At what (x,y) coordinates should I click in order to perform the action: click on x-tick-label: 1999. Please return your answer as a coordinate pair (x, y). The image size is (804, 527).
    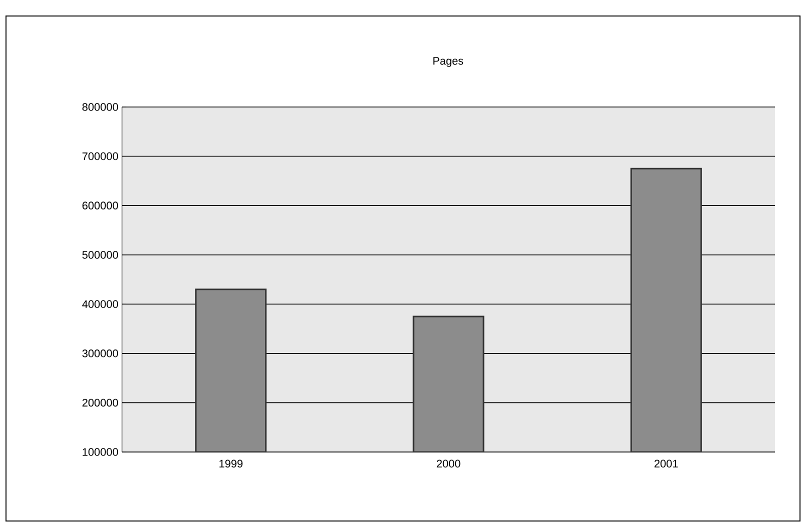
    Looking at the image, I should click on (231, 464).